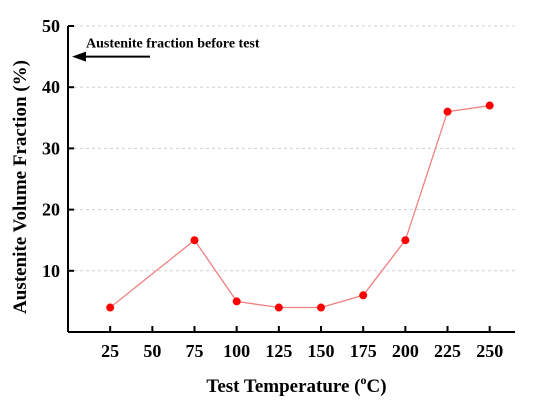 The width and height of the screenshot is (550, 406). What do you see at coordinates (110, 351) in the screenshot?
I see `x-tick-label: 25` at bounding box center [110, 351].